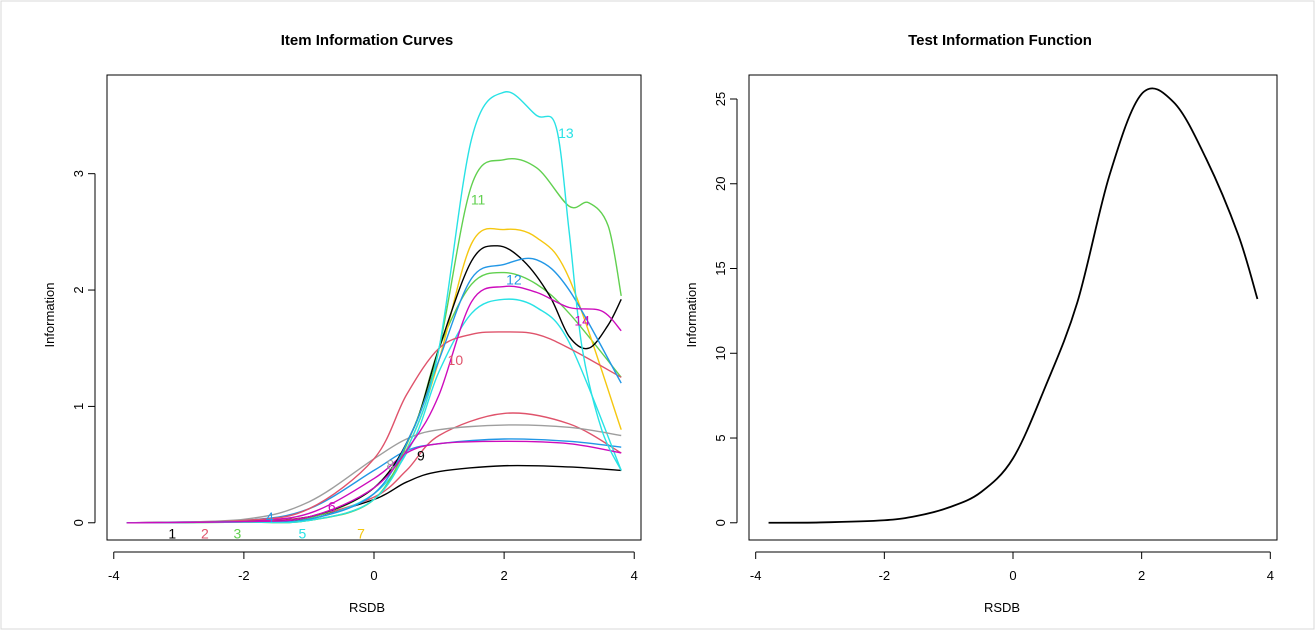 The height and width of the screenshot is (630, 1315). Describe the element at coordinates (49, 314) in the screenshot. I see `chart1-ylabel: Information` at that location.